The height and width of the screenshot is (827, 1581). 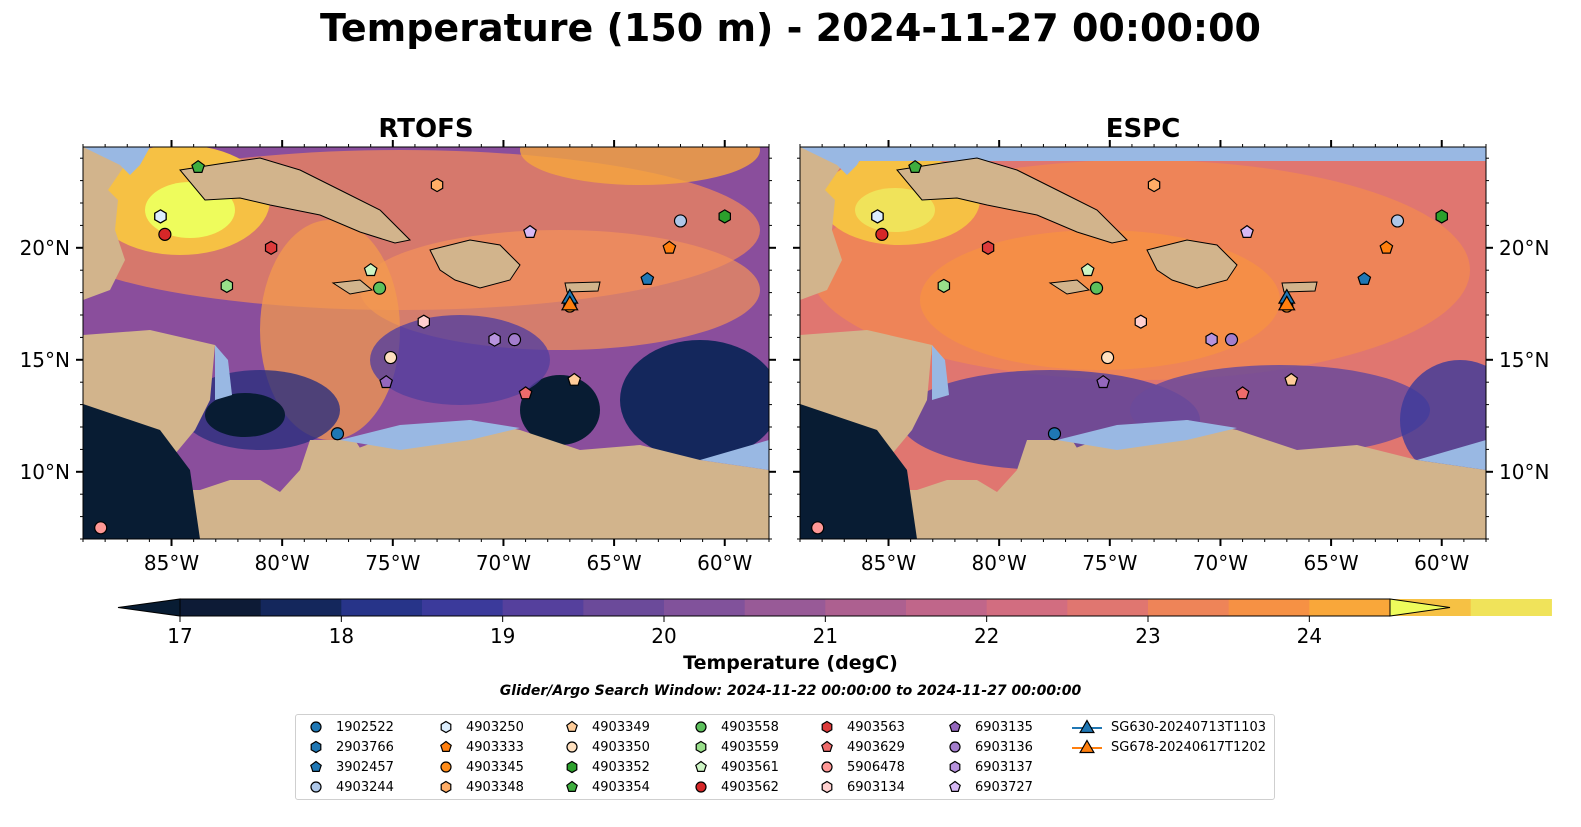 I want to click on legend-item: 5906478, so click(x=860, y=767).